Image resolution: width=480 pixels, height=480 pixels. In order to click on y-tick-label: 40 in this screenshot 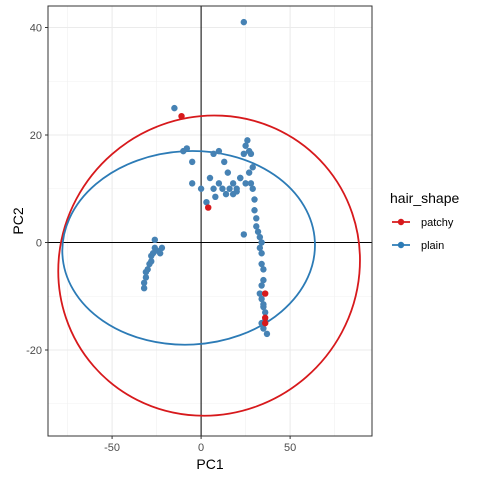, I will do `click(36, 29)`.